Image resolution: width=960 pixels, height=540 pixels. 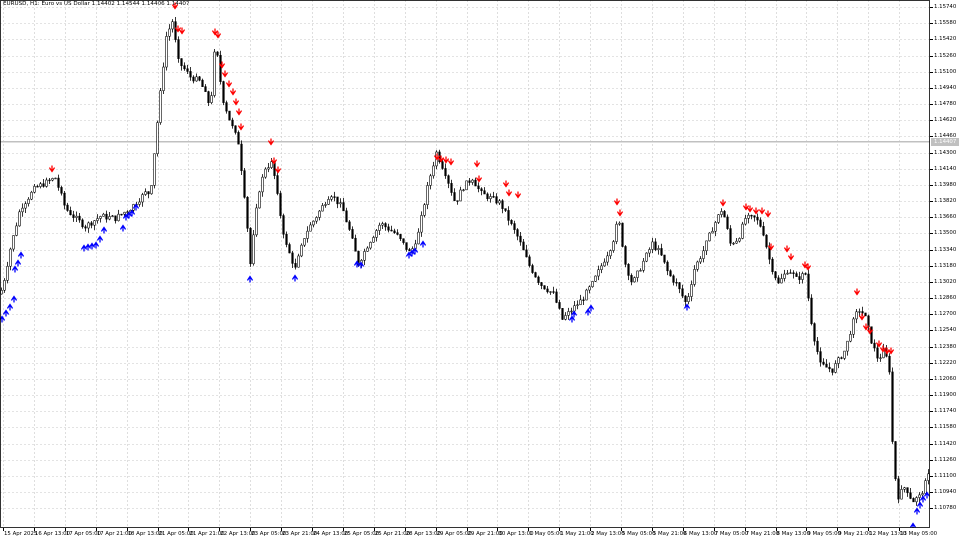 What do you see at coordinates (945, 411) in the screenshot?
I see `price-label: 1.11740` at bounding box center [945, 411].